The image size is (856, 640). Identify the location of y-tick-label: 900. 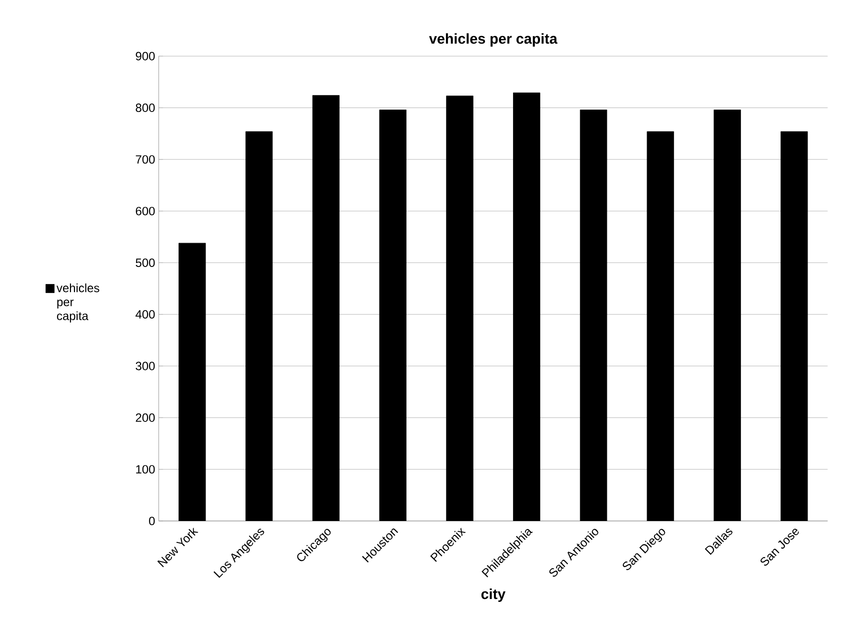
(145, 56).